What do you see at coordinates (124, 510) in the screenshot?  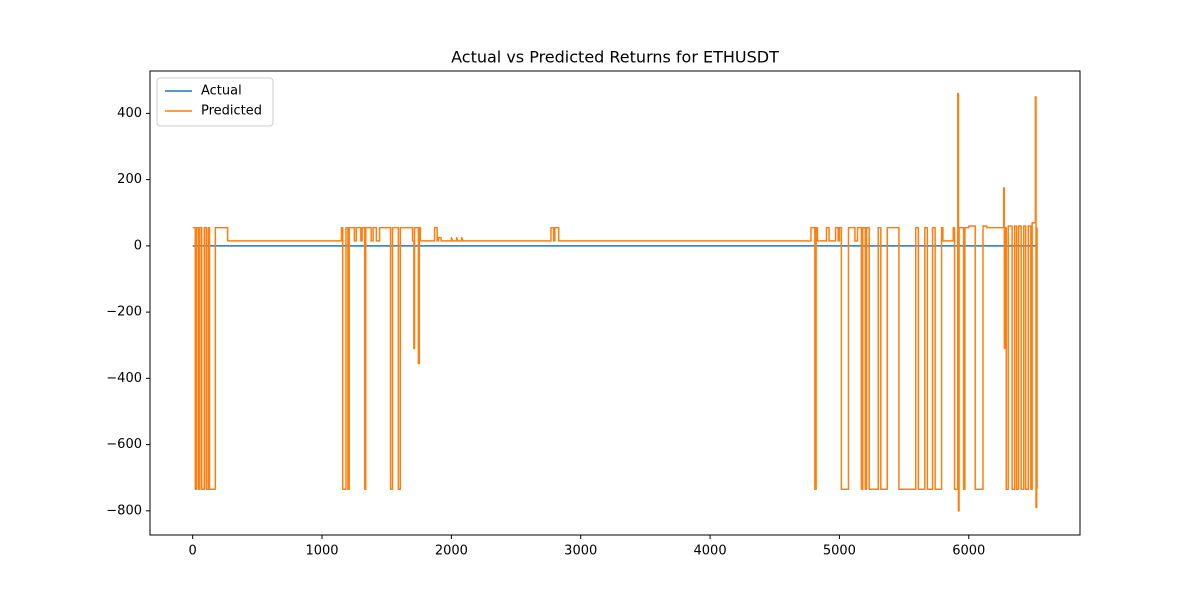 I see `y-tick-label: −800` at bounding box center [124, 510].